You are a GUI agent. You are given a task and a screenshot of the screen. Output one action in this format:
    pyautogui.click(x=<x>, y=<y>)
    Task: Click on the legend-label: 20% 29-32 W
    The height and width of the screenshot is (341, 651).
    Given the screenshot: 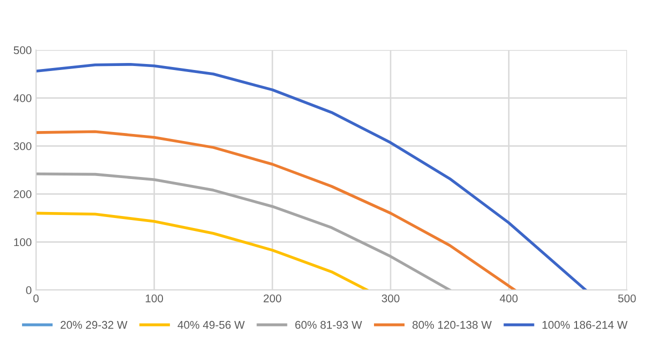 What is the action you would take?
    pyautogui.click(x=94, y=324)
    